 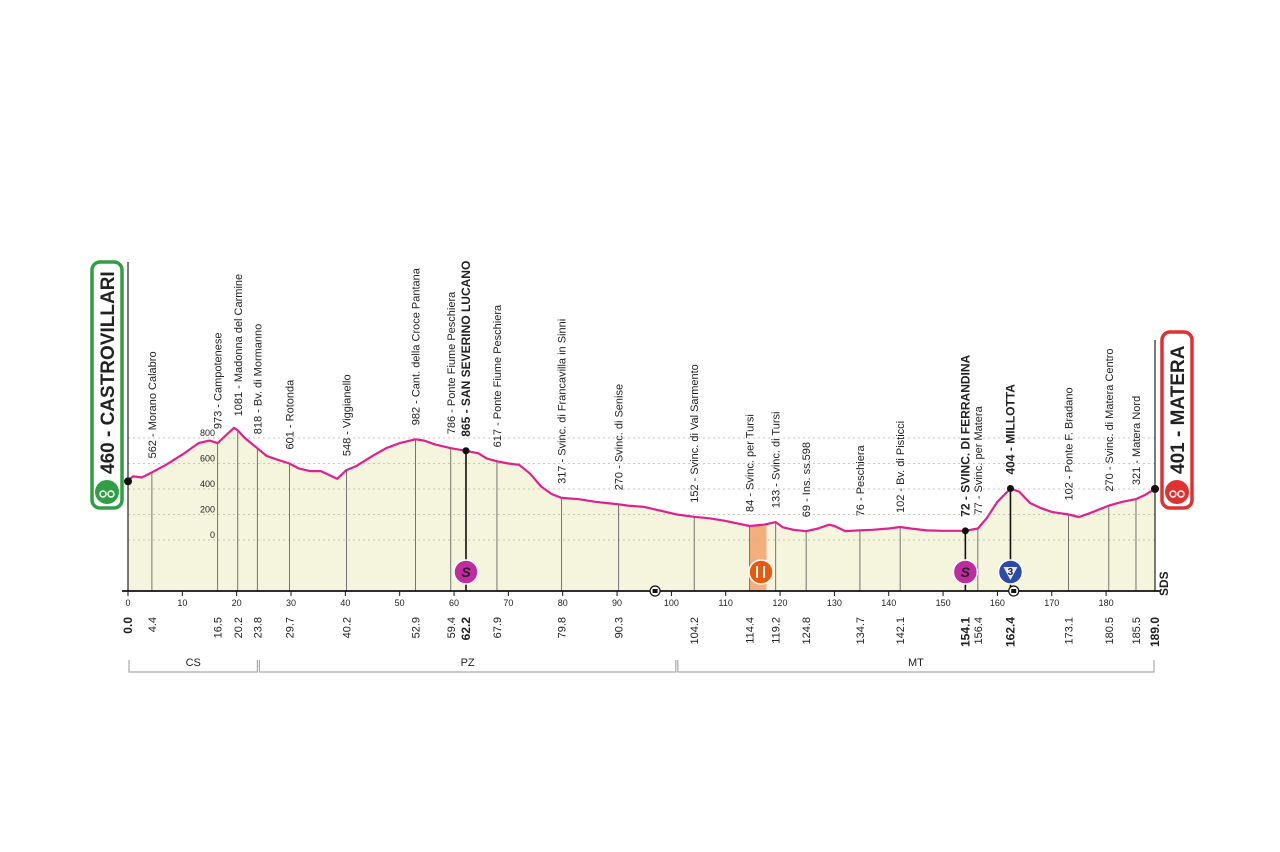 I want to click on km-label: 52.9, so click(x=416, y=627).